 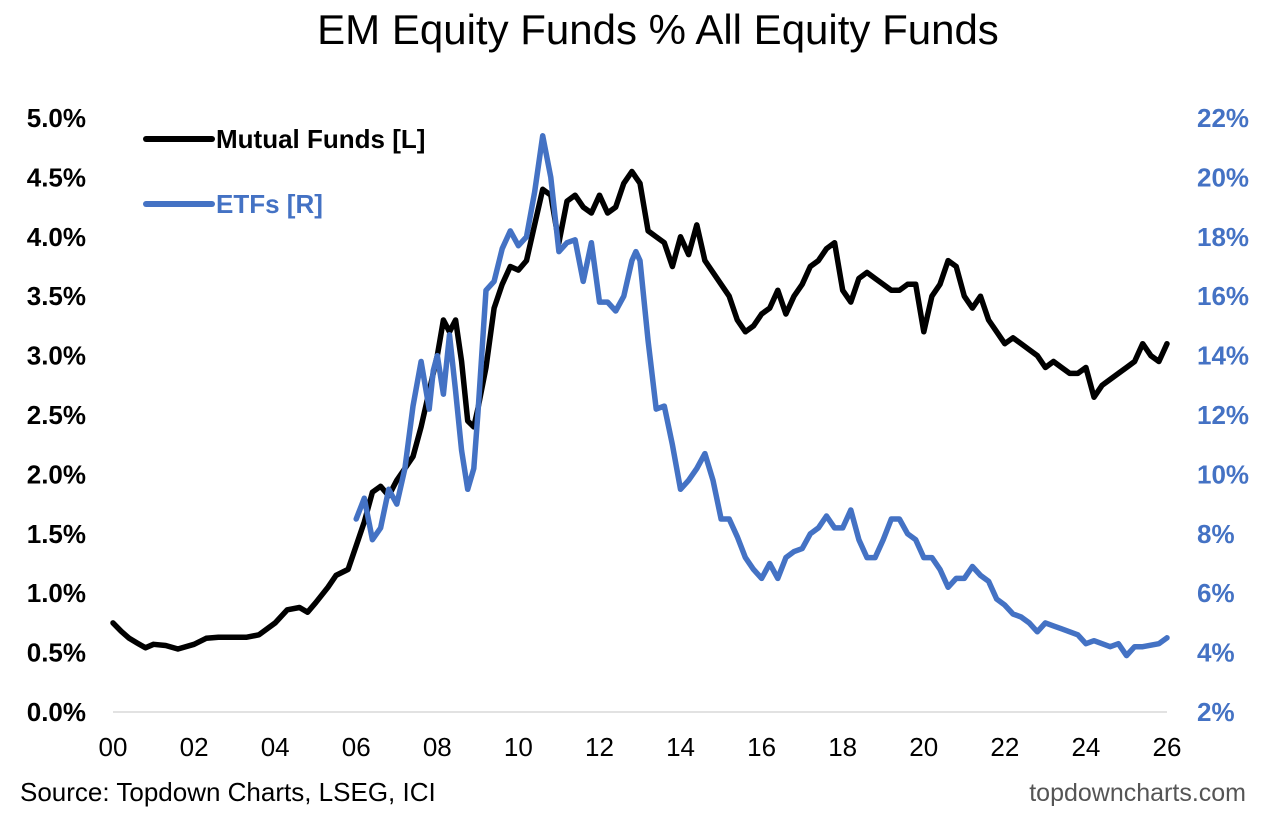 I want to click on x-tick-label: 04, so click(x=275, y=747).